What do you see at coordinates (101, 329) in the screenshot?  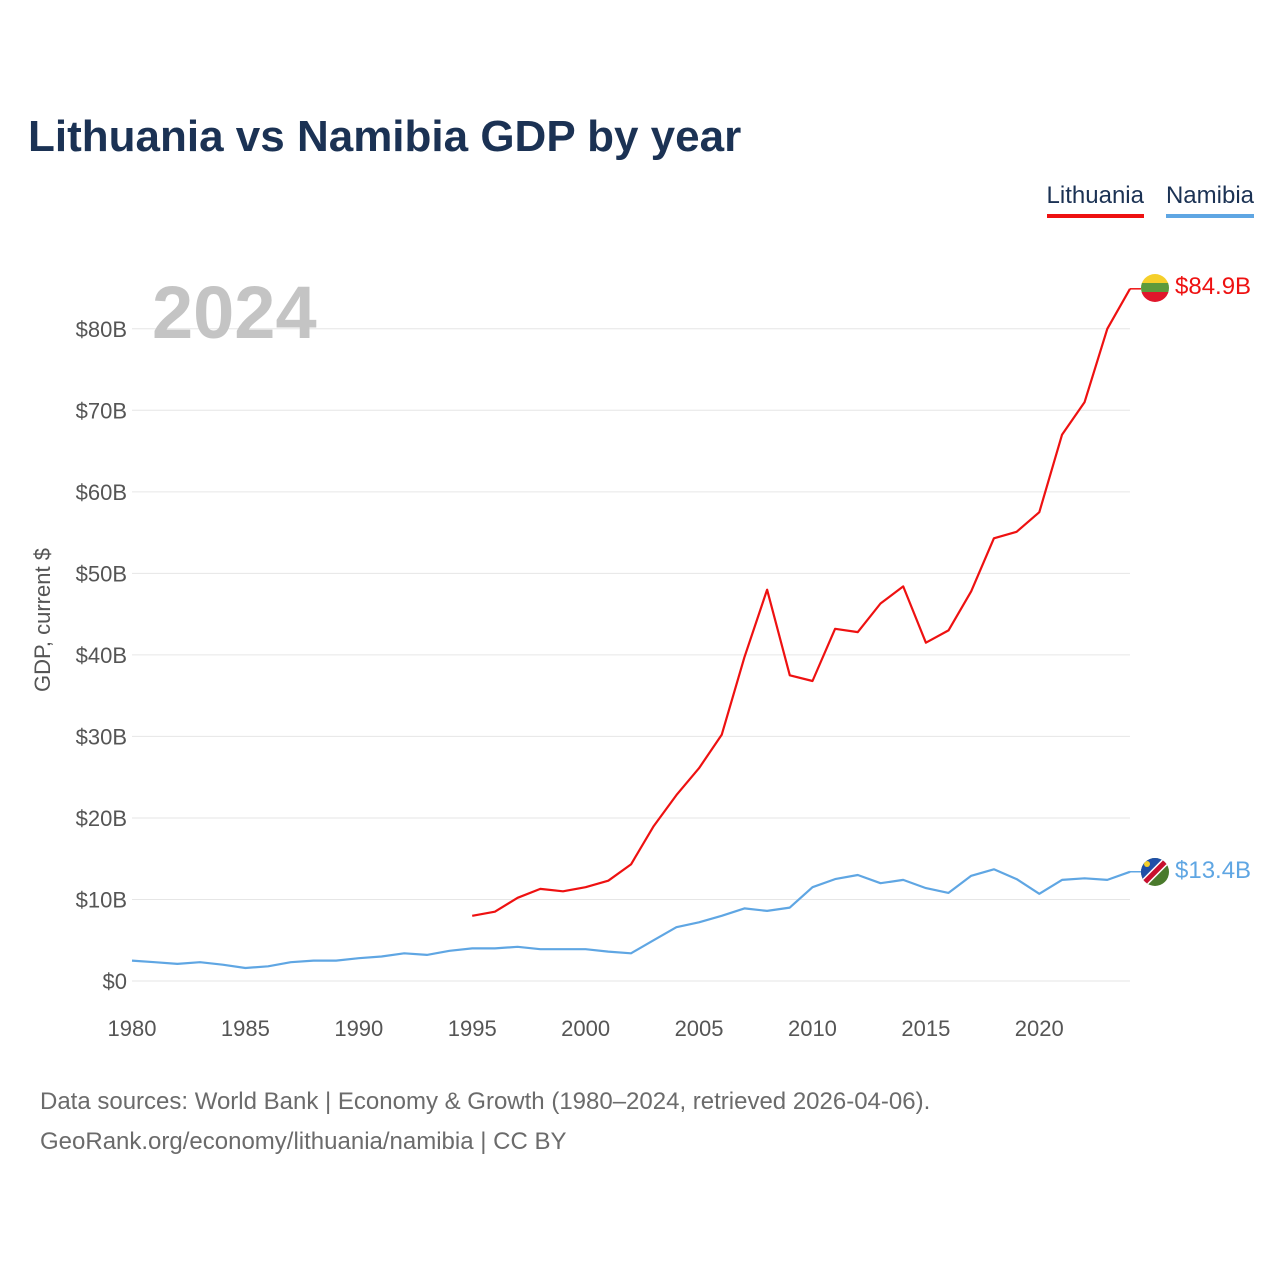 I see `y-tick-label: $80B` at bounding box center [101, 329].